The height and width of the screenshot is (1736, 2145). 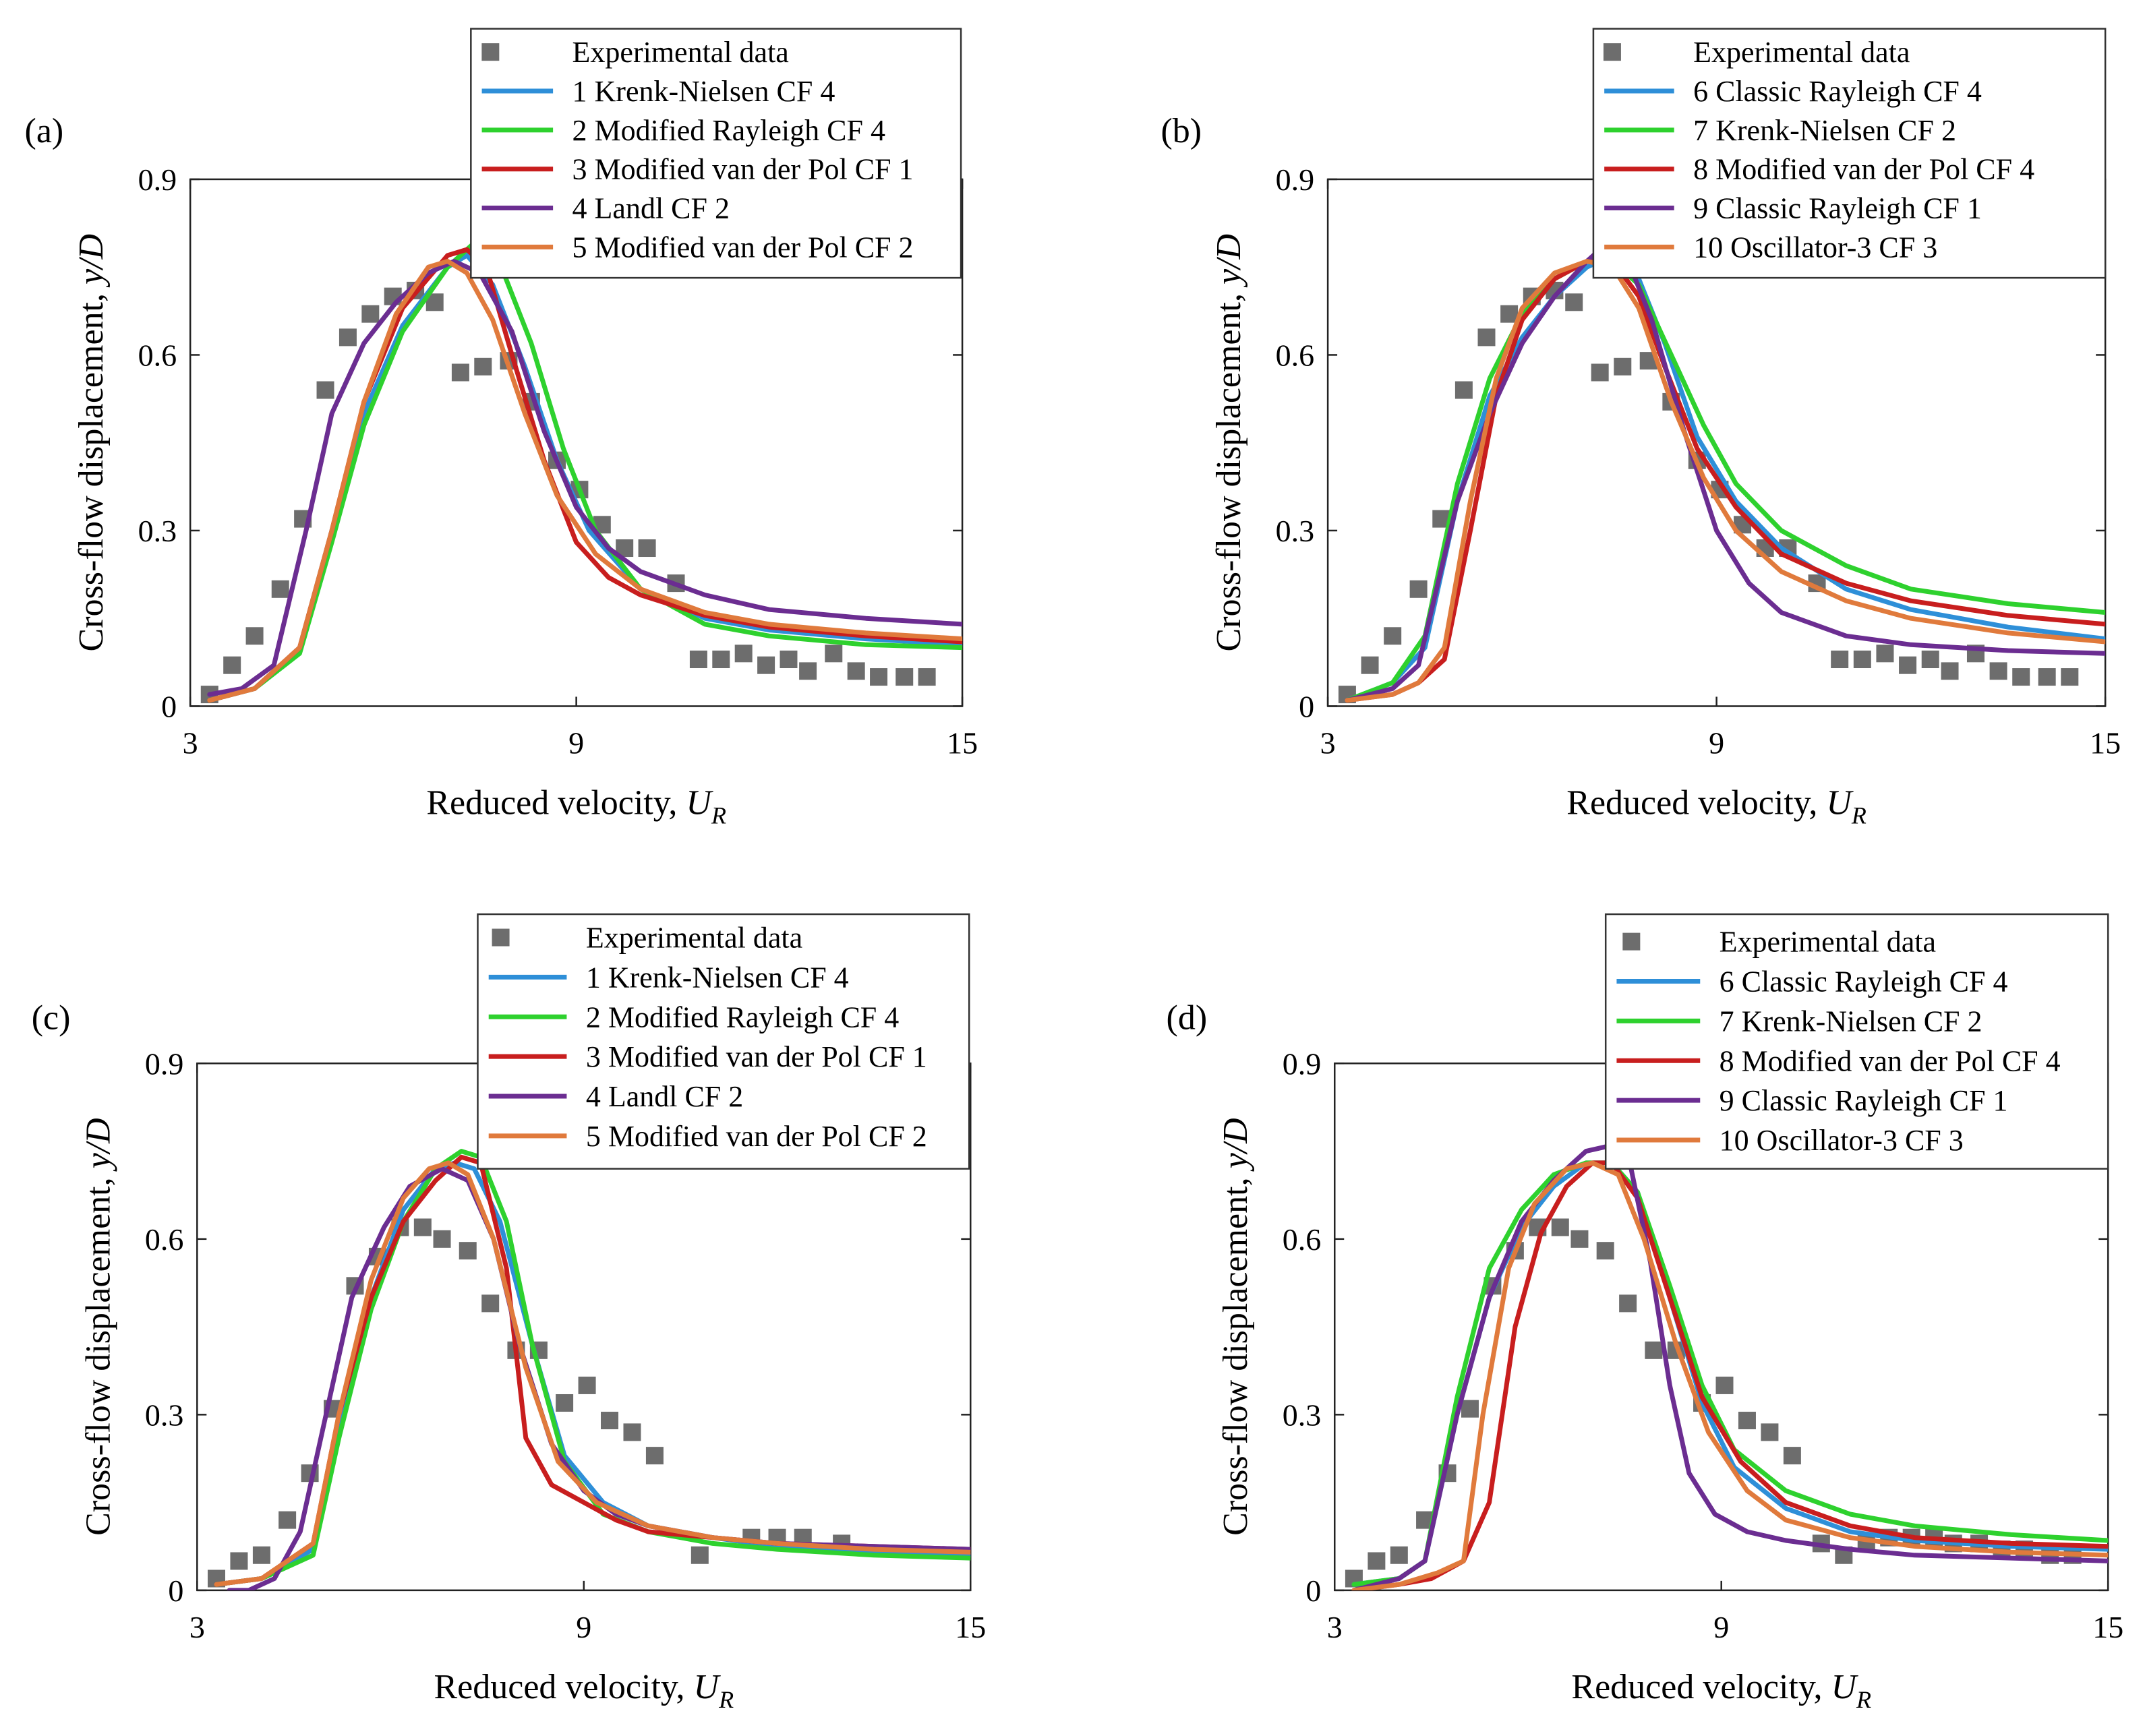 I want to click on legend-entry: 3 Modified van der Pol CF 1, so click(x=756, y=1056).